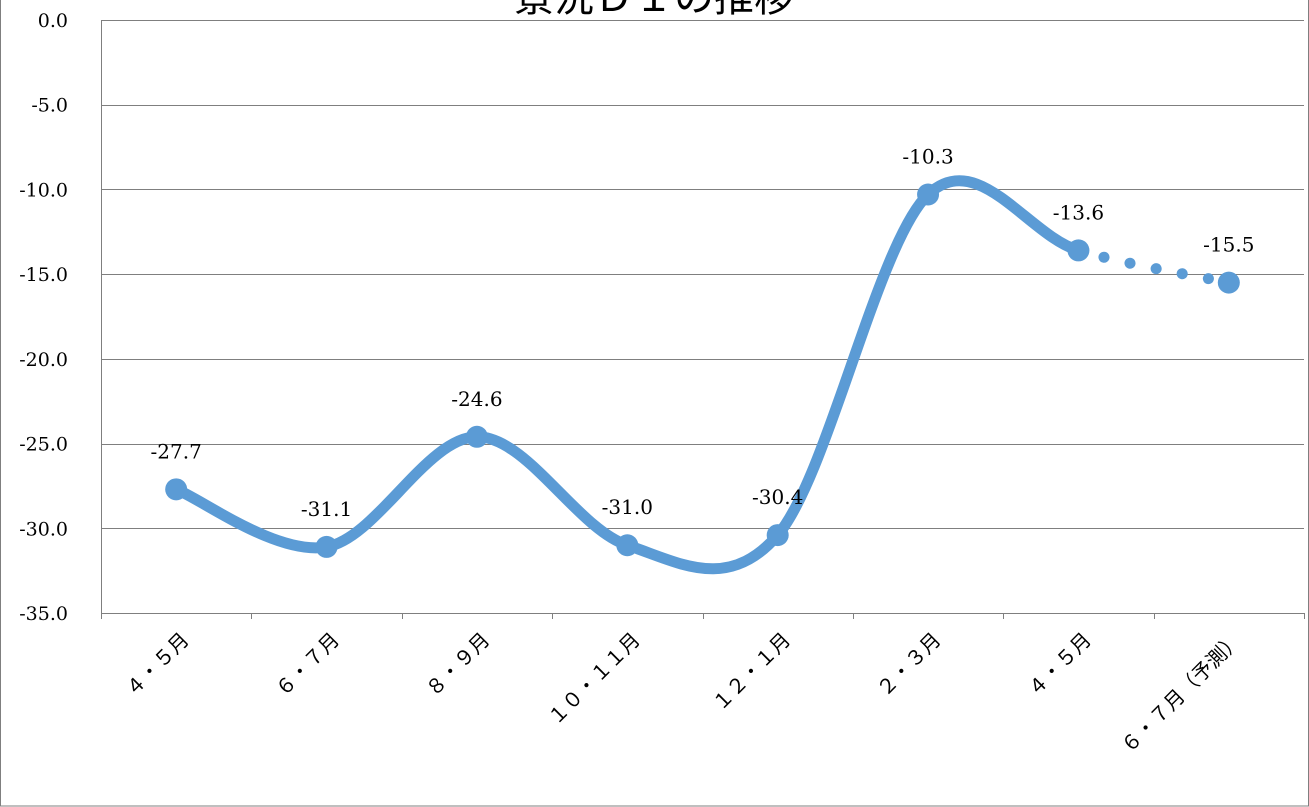 The image size is (1309, 807). What do you see at coordinates (654, 10) in the screenshot?
I see `chart-title: 景況ＤＩの推移` at bounding box center [654, 10].